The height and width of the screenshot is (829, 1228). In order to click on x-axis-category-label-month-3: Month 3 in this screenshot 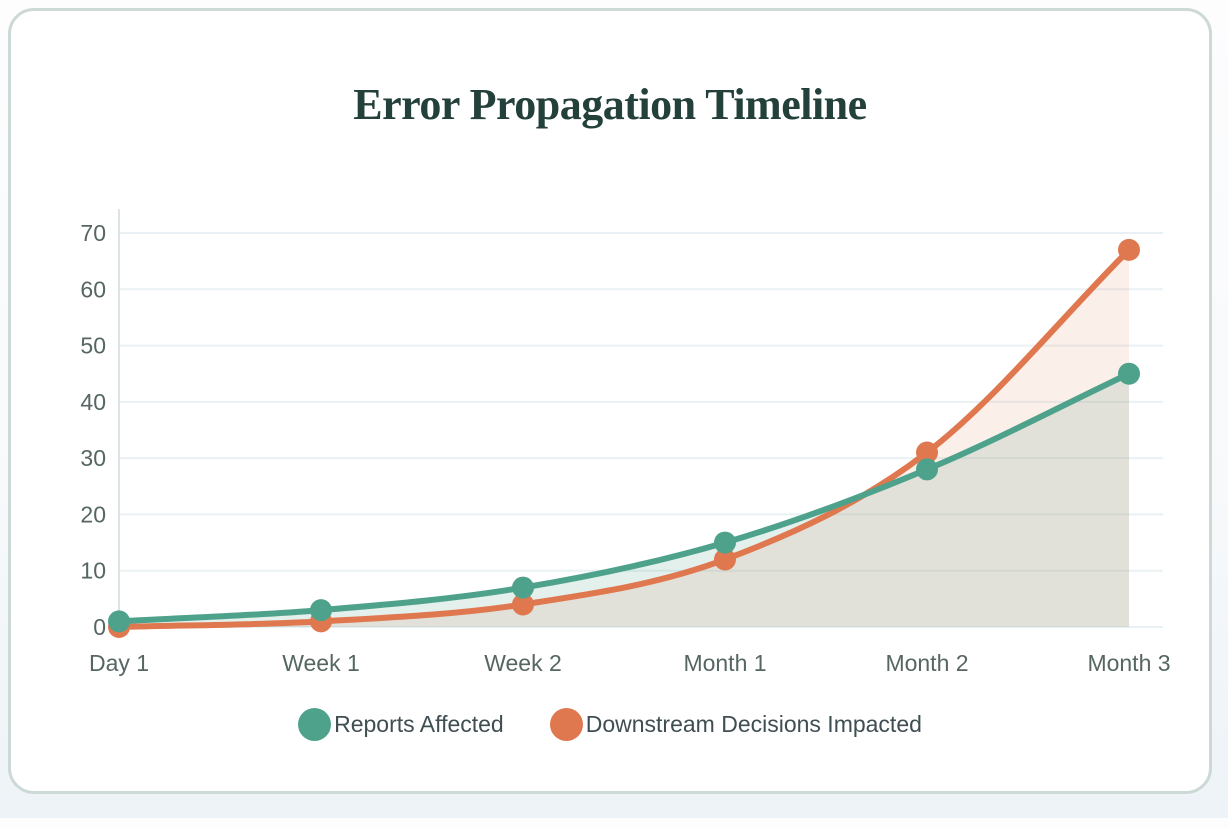, I will do `click(1128, 663)`.